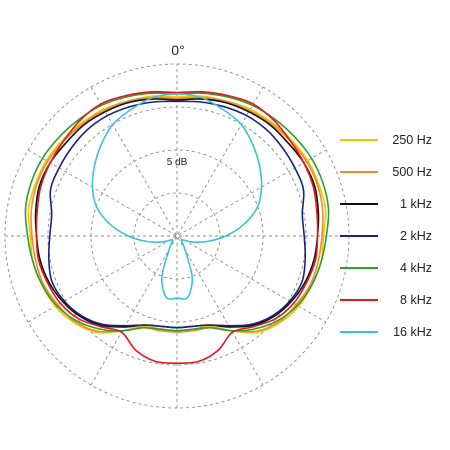 The image size is (450, 450). Describe the element at coordinates (386, 236) in the screenshot. I see `legend: 250 Hz 500 Hz 1 kHz 2 kHz 4 kHz 8 kHz 16 kHz` at that location.